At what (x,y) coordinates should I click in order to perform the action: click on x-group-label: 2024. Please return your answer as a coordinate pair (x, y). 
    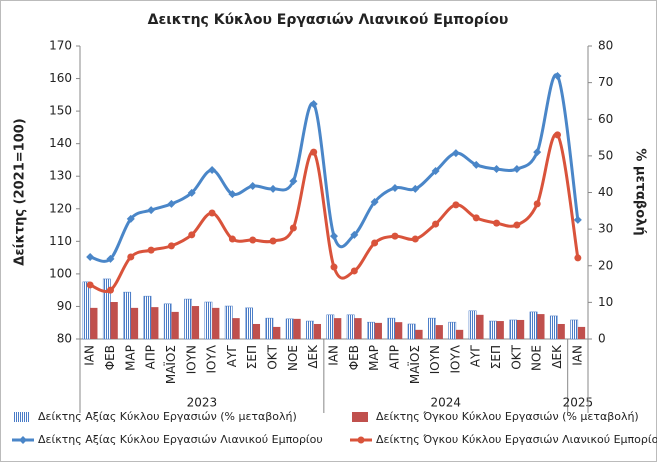
    Looking at the image, I should click on (445, 403).